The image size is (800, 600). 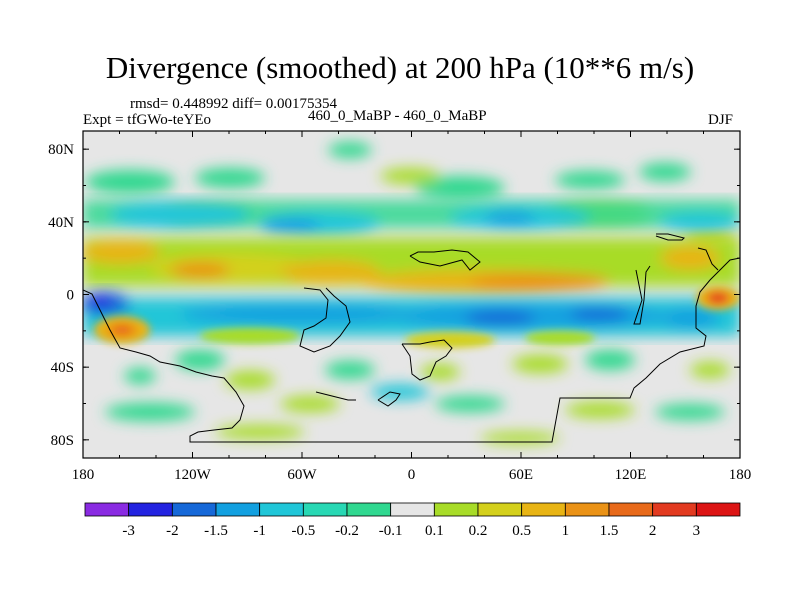 I want to click on x-tick-label: 0, so click(x=412, y=475).